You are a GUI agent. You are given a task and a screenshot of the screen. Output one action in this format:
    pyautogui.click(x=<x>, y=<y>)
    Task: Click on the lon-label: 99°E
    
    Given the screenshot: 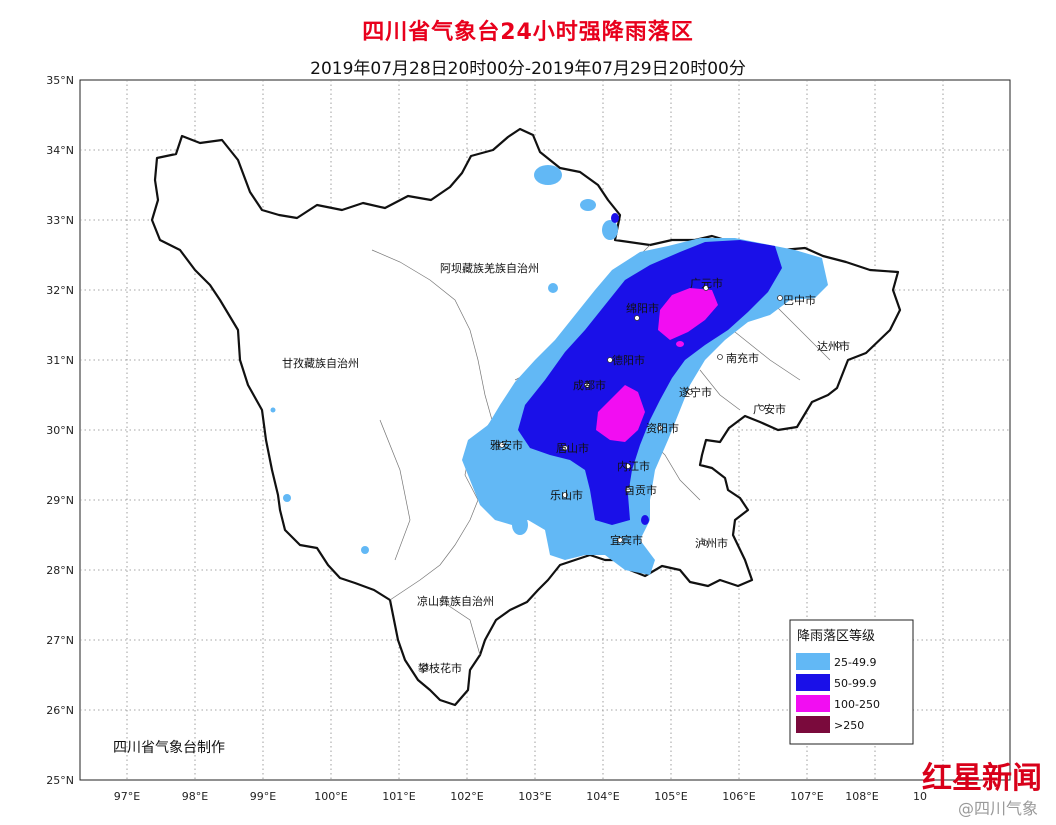 What is the action you would take?
    pyautogui.click(x=263, y=796)
    